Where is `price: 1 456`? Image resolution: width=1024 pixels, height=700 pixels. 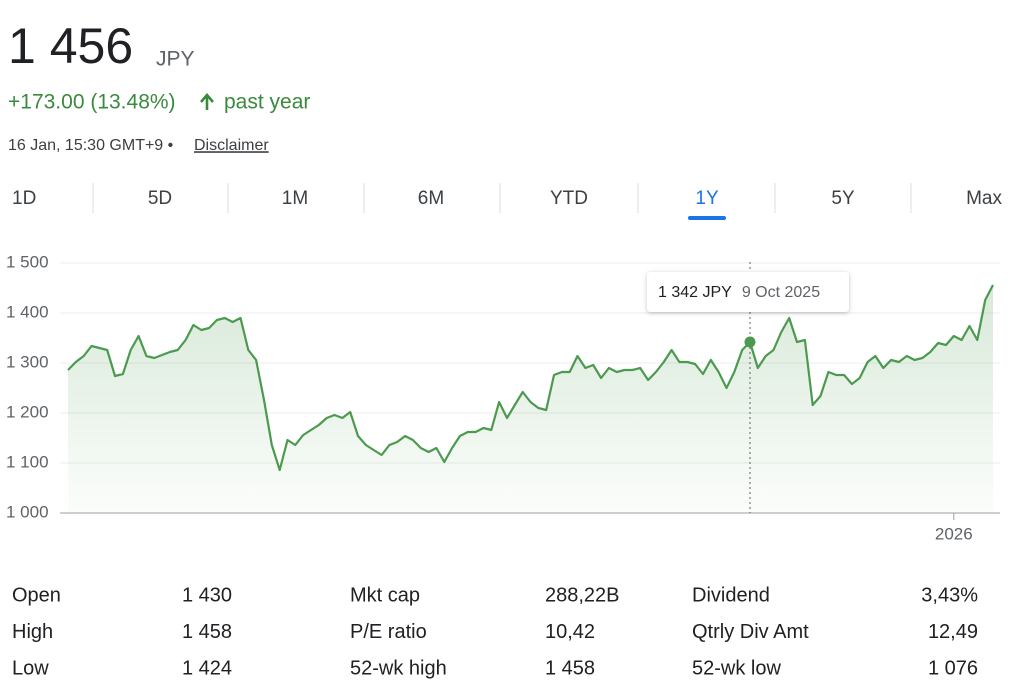
price: 1 456 is located at coordinates (70, 46).